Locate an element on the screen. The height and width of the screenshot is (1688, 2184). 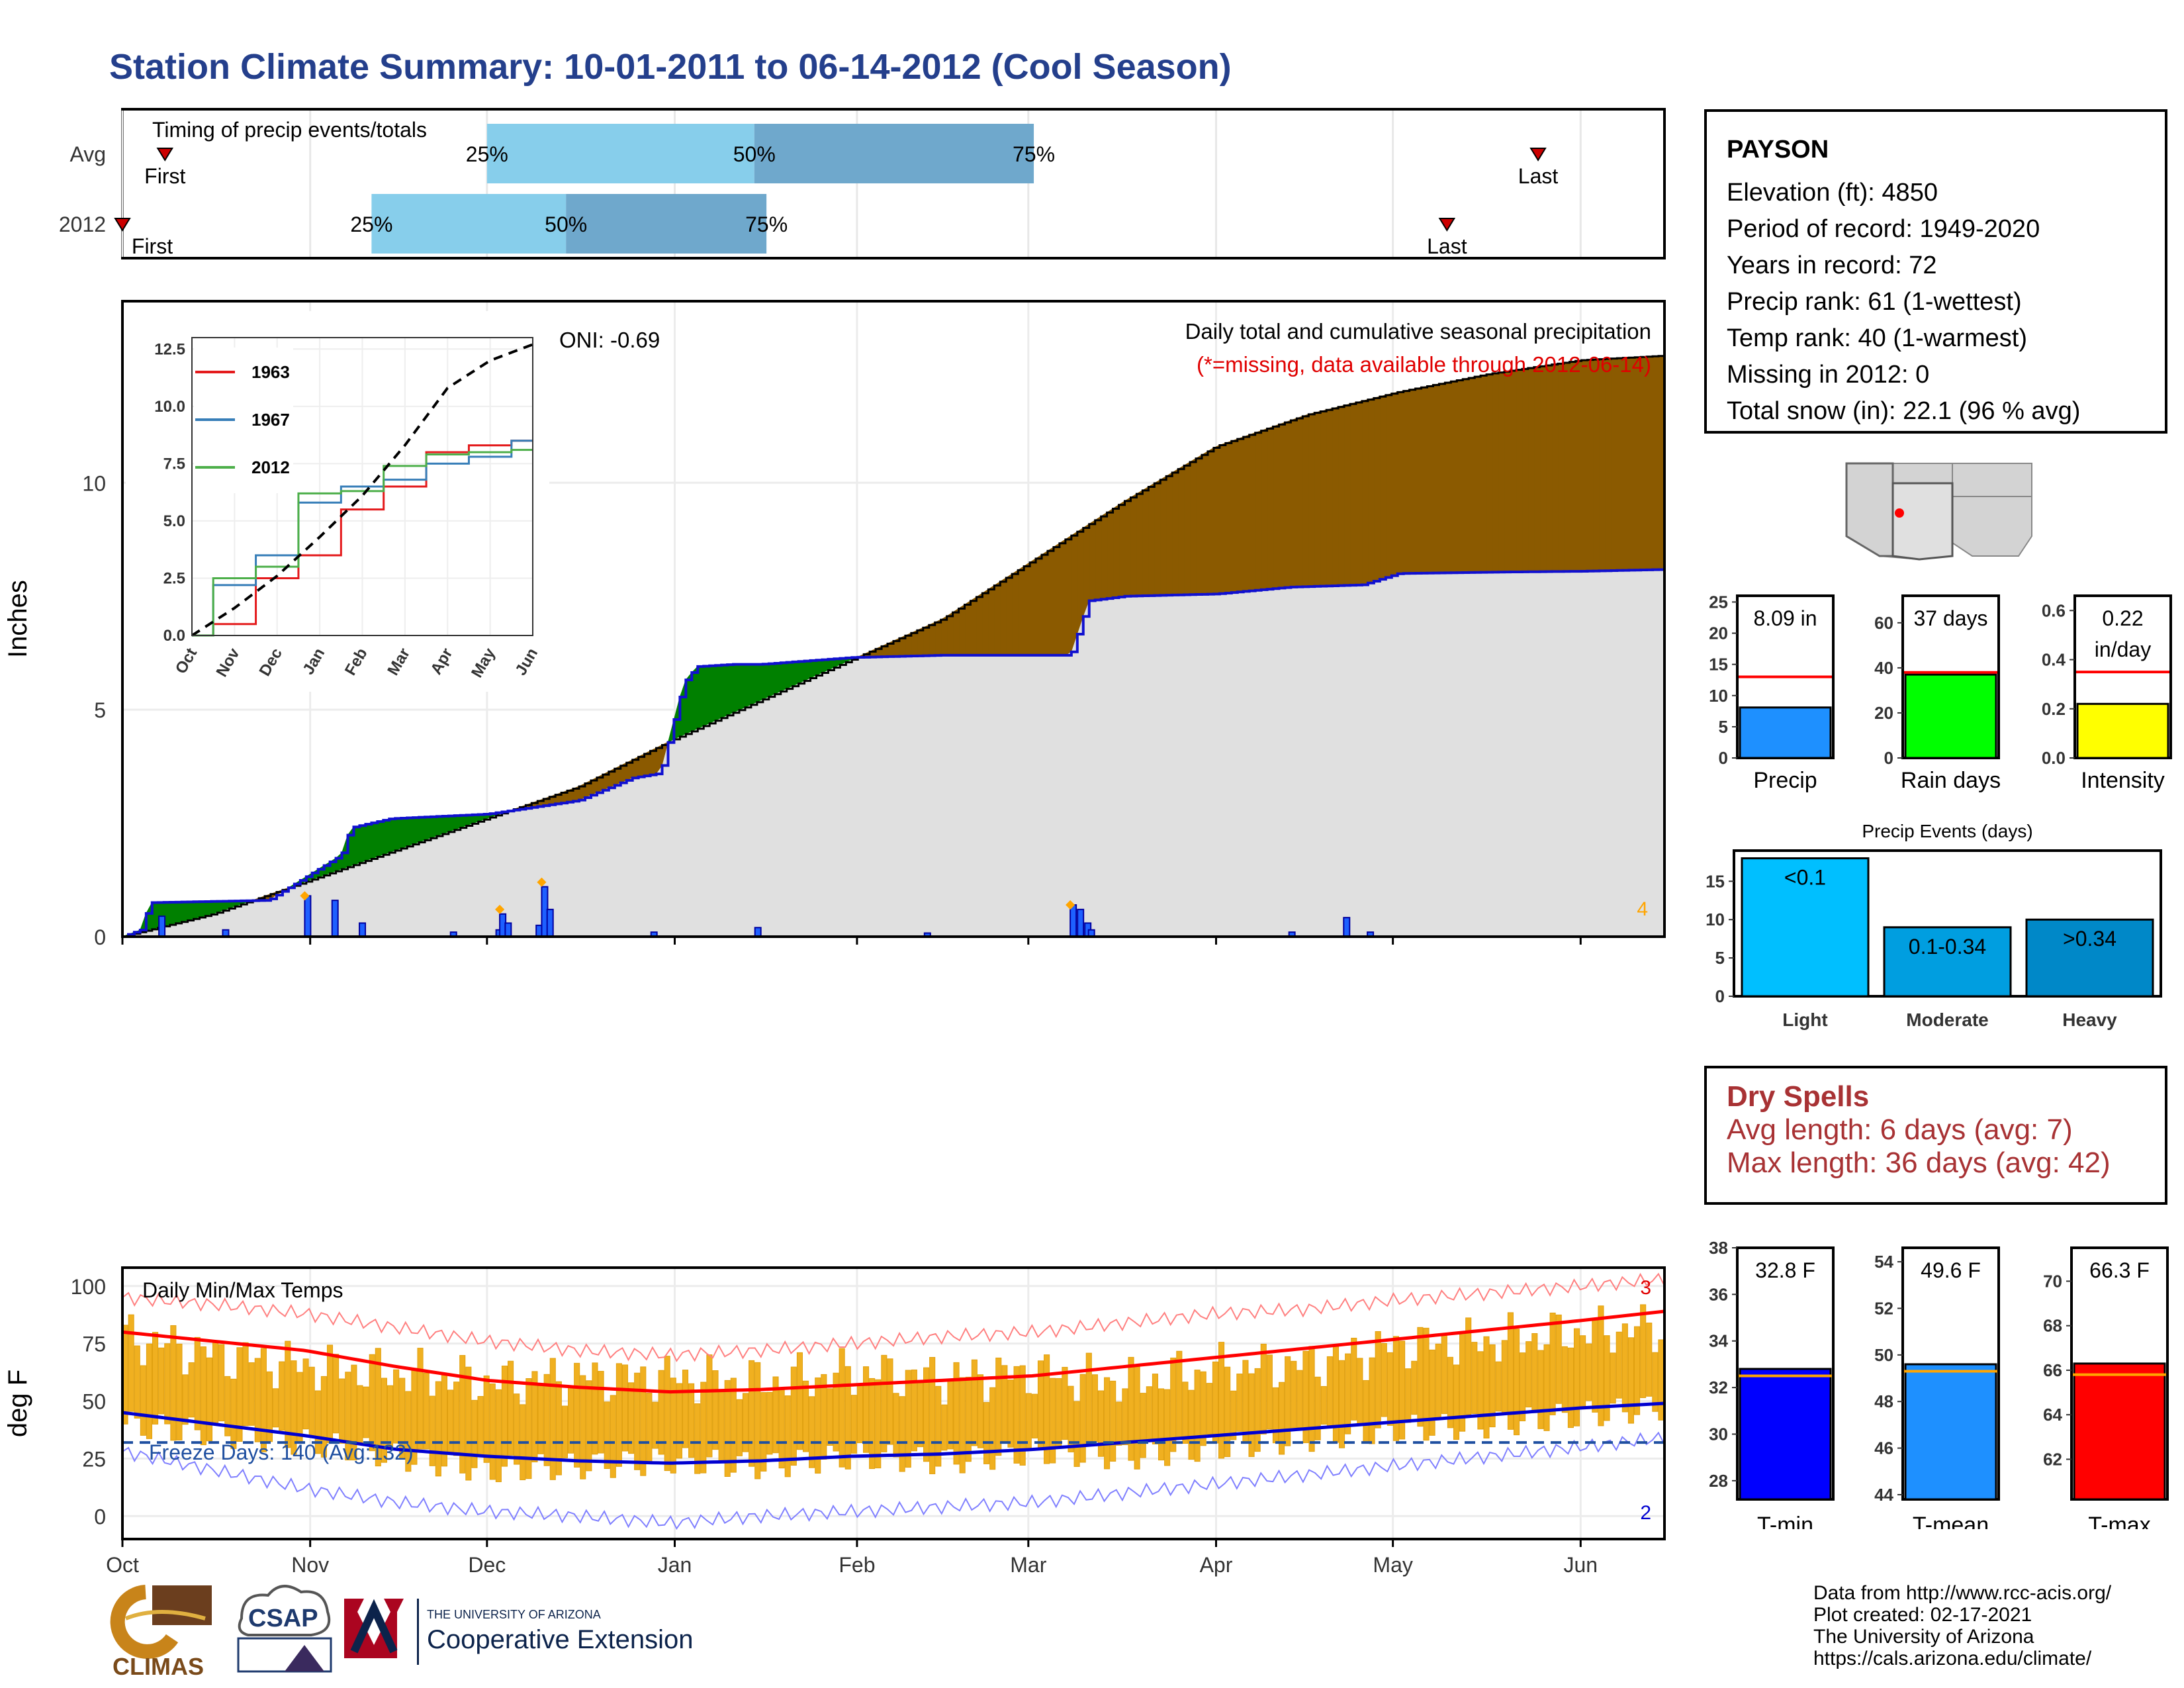
temp-min-count: 2 is located at coordinates (1645, 1513).